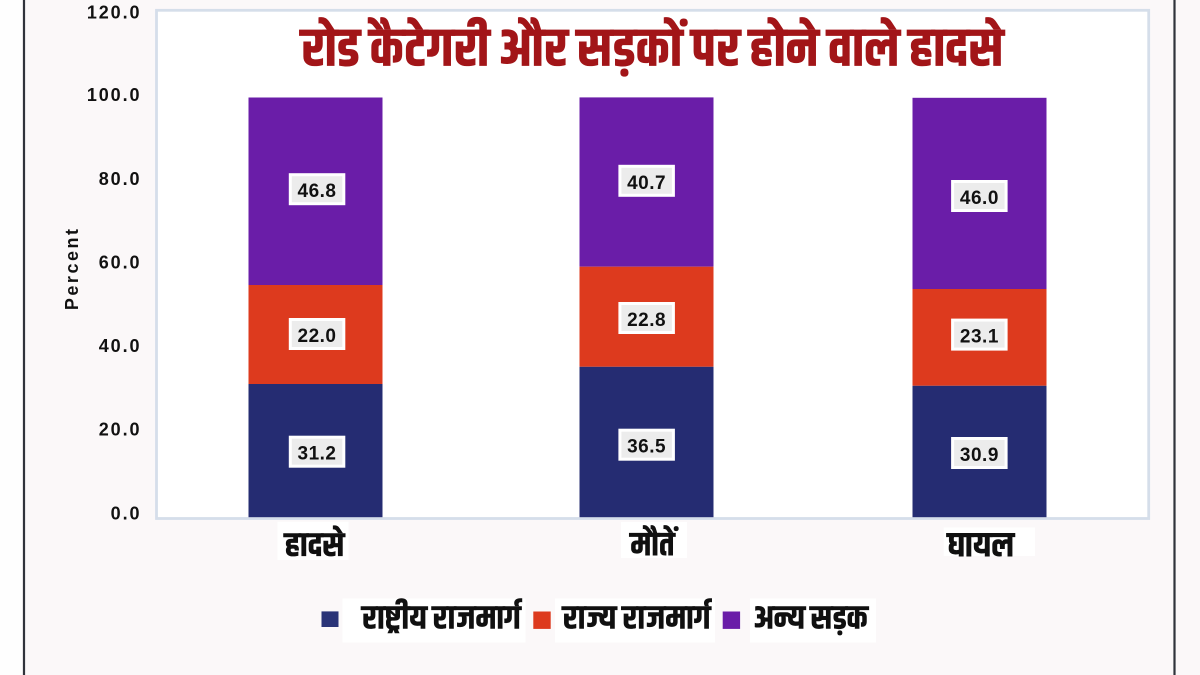 This screenshot has width=1200, height=675. What do you see at coordinates (120, 430) in the screenshot?
I see `svg-text: 20.0` at bounding box center [120, 430].